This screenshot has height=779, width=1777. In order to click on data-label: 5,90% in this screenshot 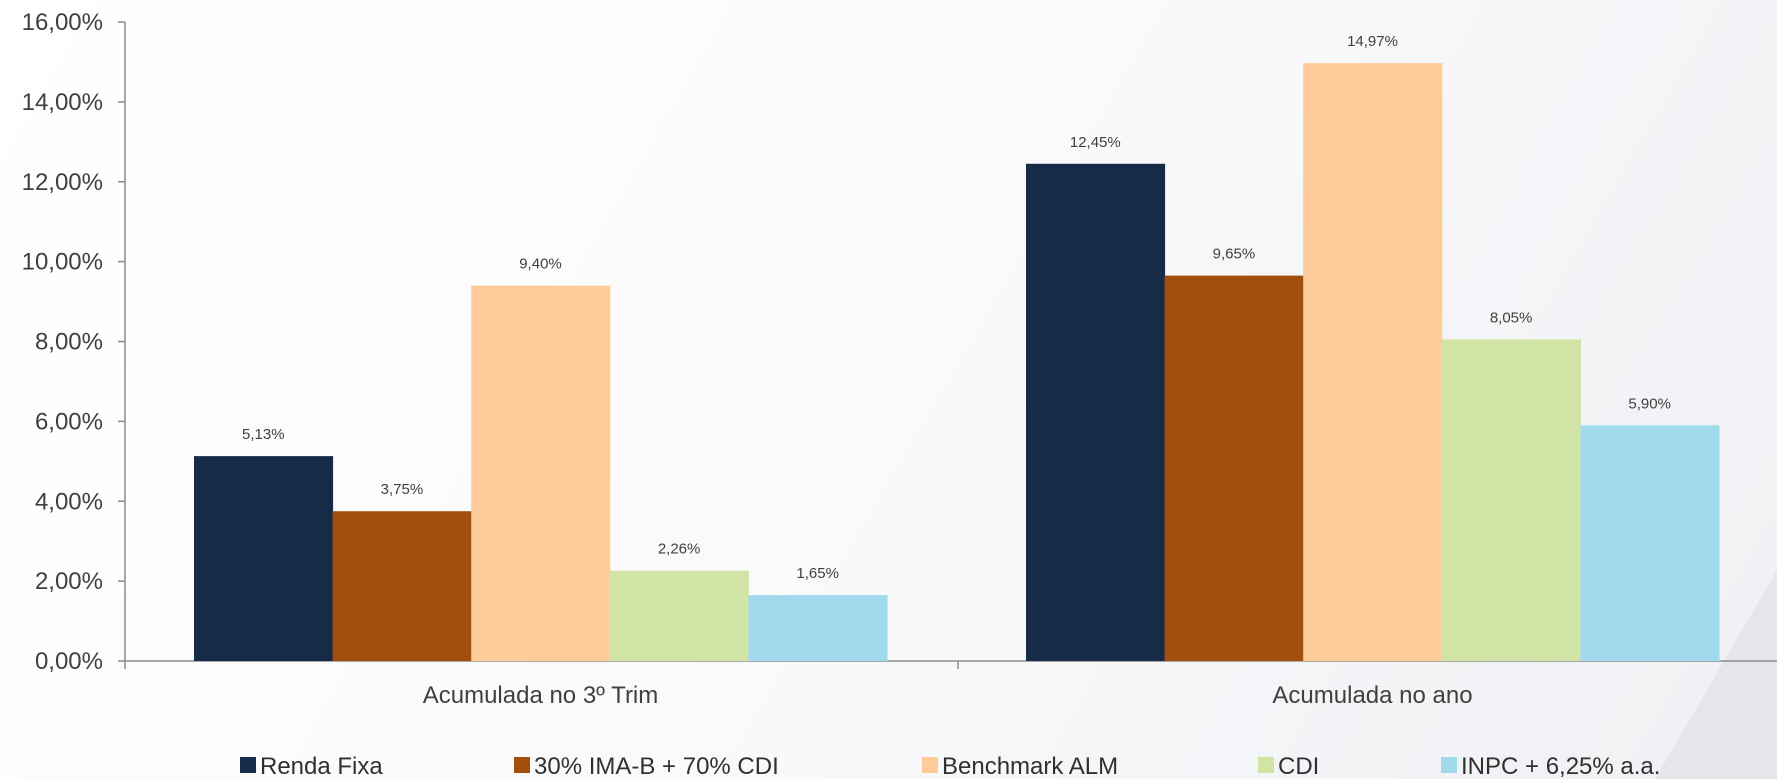, I will do `click(1649, 403)`.